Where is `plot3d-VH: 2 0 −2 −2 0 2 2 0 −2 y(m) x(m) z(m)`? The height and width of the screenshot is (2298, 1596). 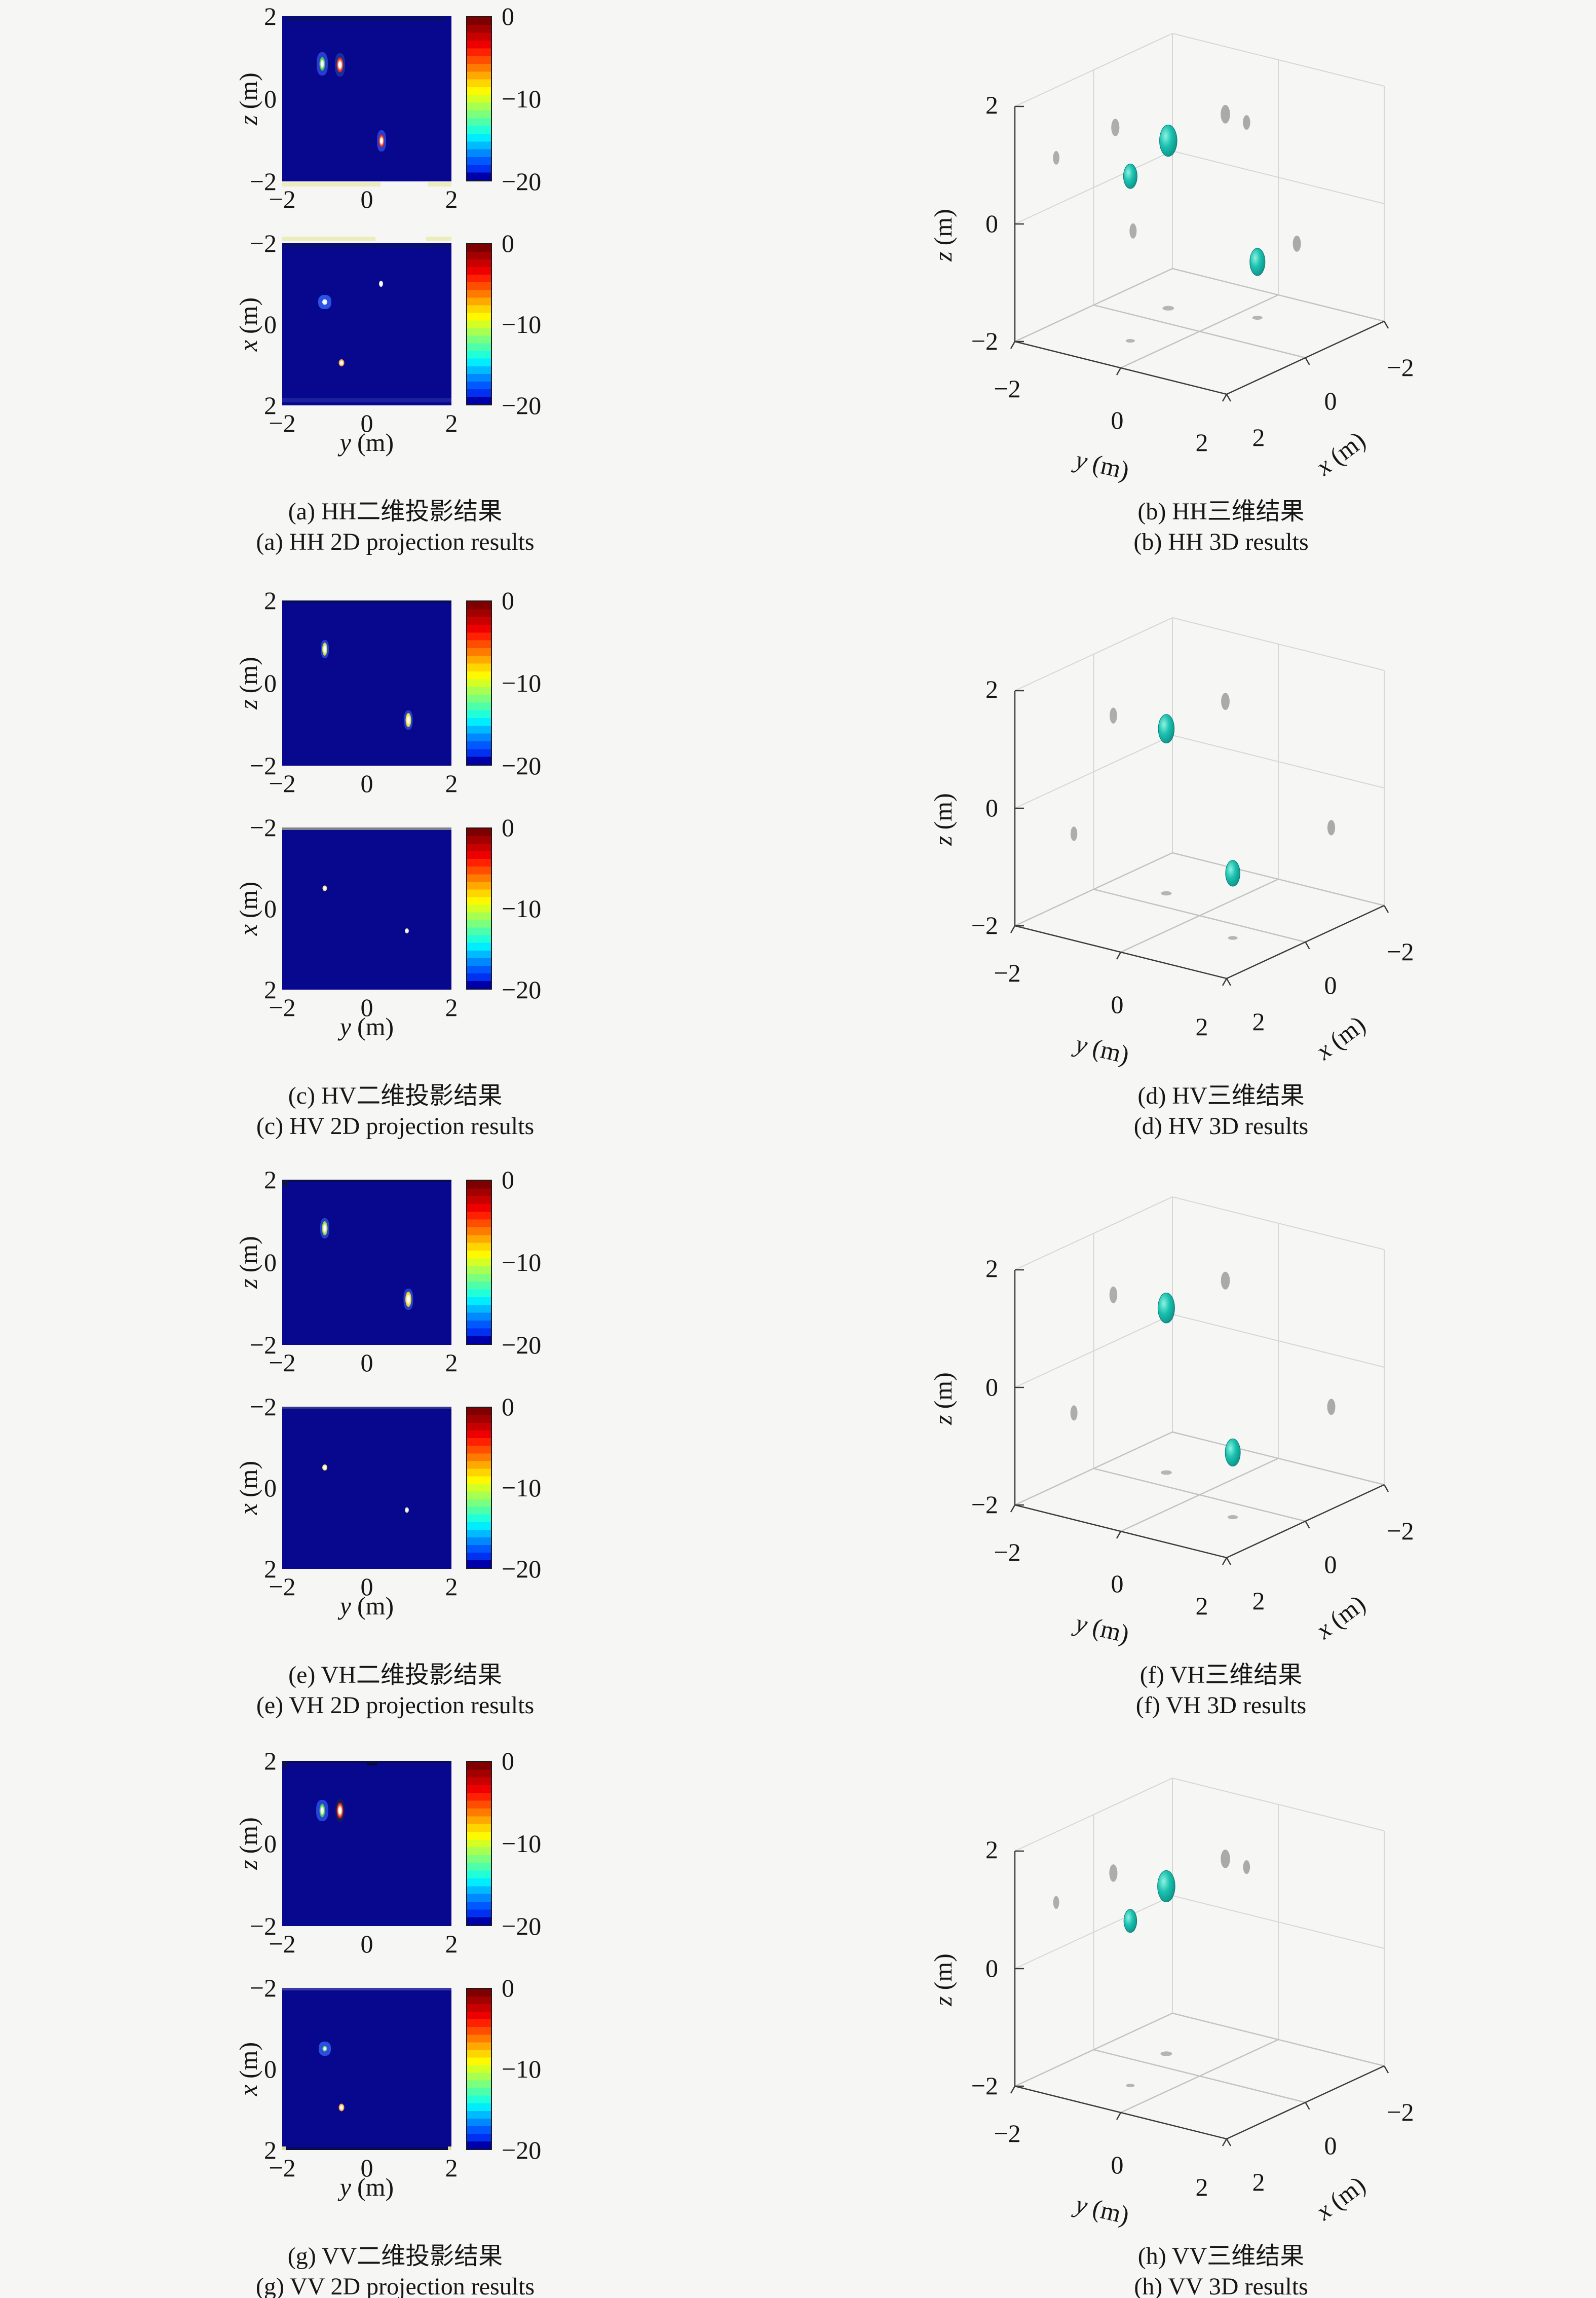 plot3d-VH: 2 0 −2 −2 0 2 2 0 −2 y(m) x(m) z(m) is located at coordinates (1259, 1454).